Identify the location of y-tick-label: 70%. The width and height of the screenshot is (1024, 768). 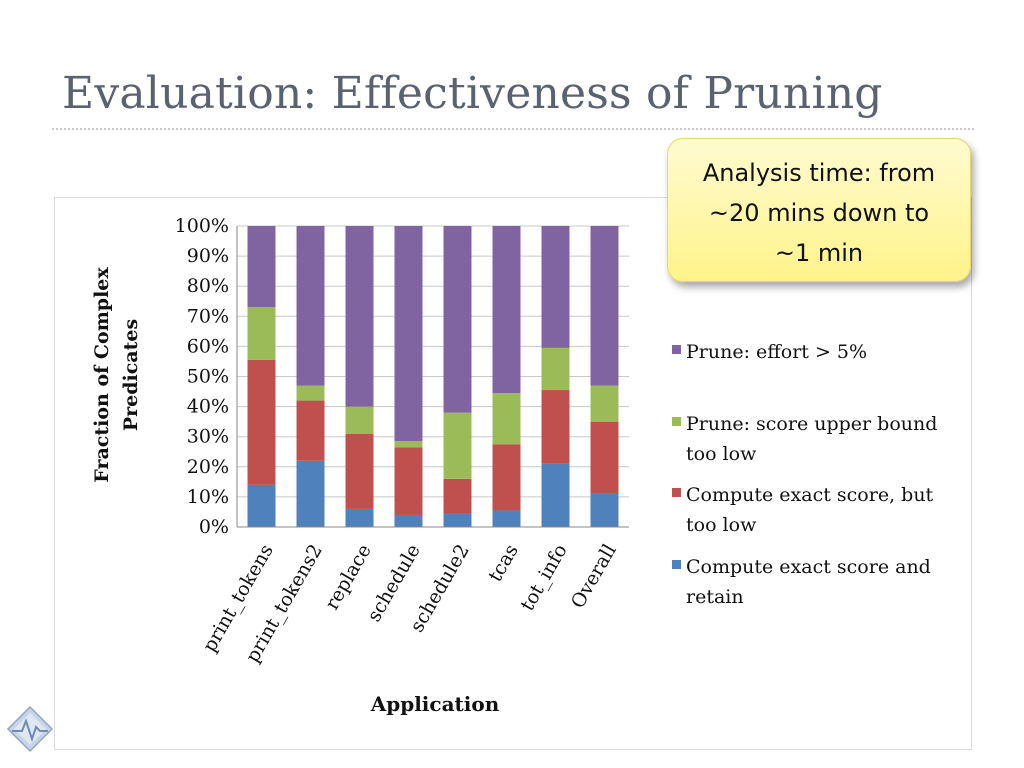
(208, 316).